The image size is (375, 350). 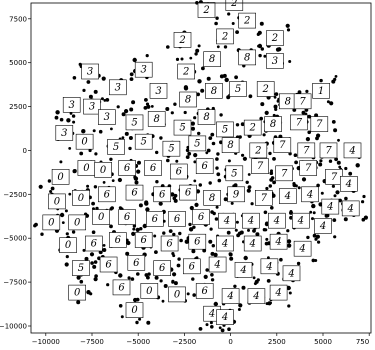 I want to click on digit-thumbnail-label: 1, so click(x=321, y=91).